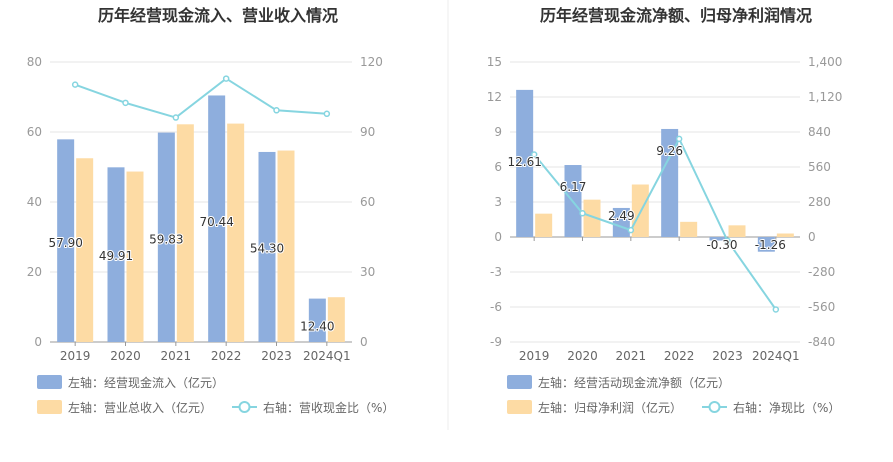  I want to click on chart-2-left-tick: -6, so click(496, 307).